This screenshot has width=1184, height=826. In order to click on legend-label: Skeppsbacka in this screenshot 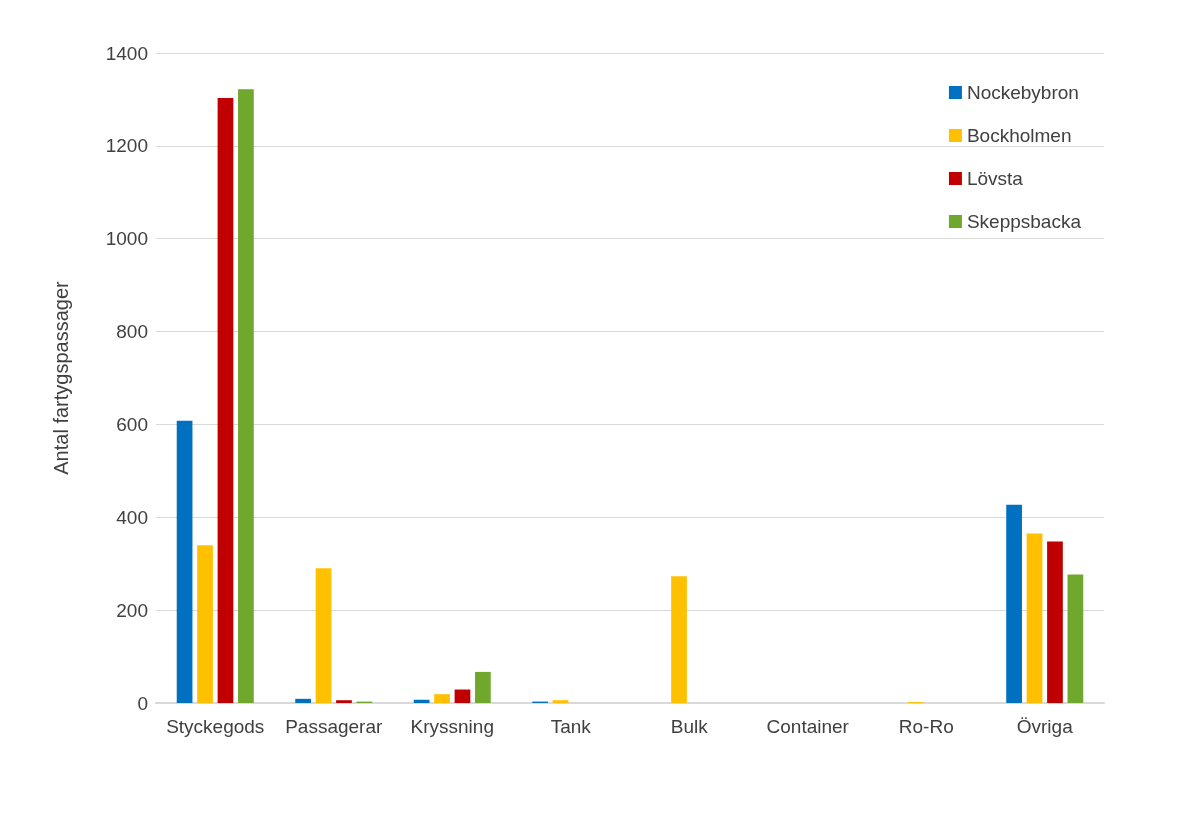, I will do `click(1024, 221)`.